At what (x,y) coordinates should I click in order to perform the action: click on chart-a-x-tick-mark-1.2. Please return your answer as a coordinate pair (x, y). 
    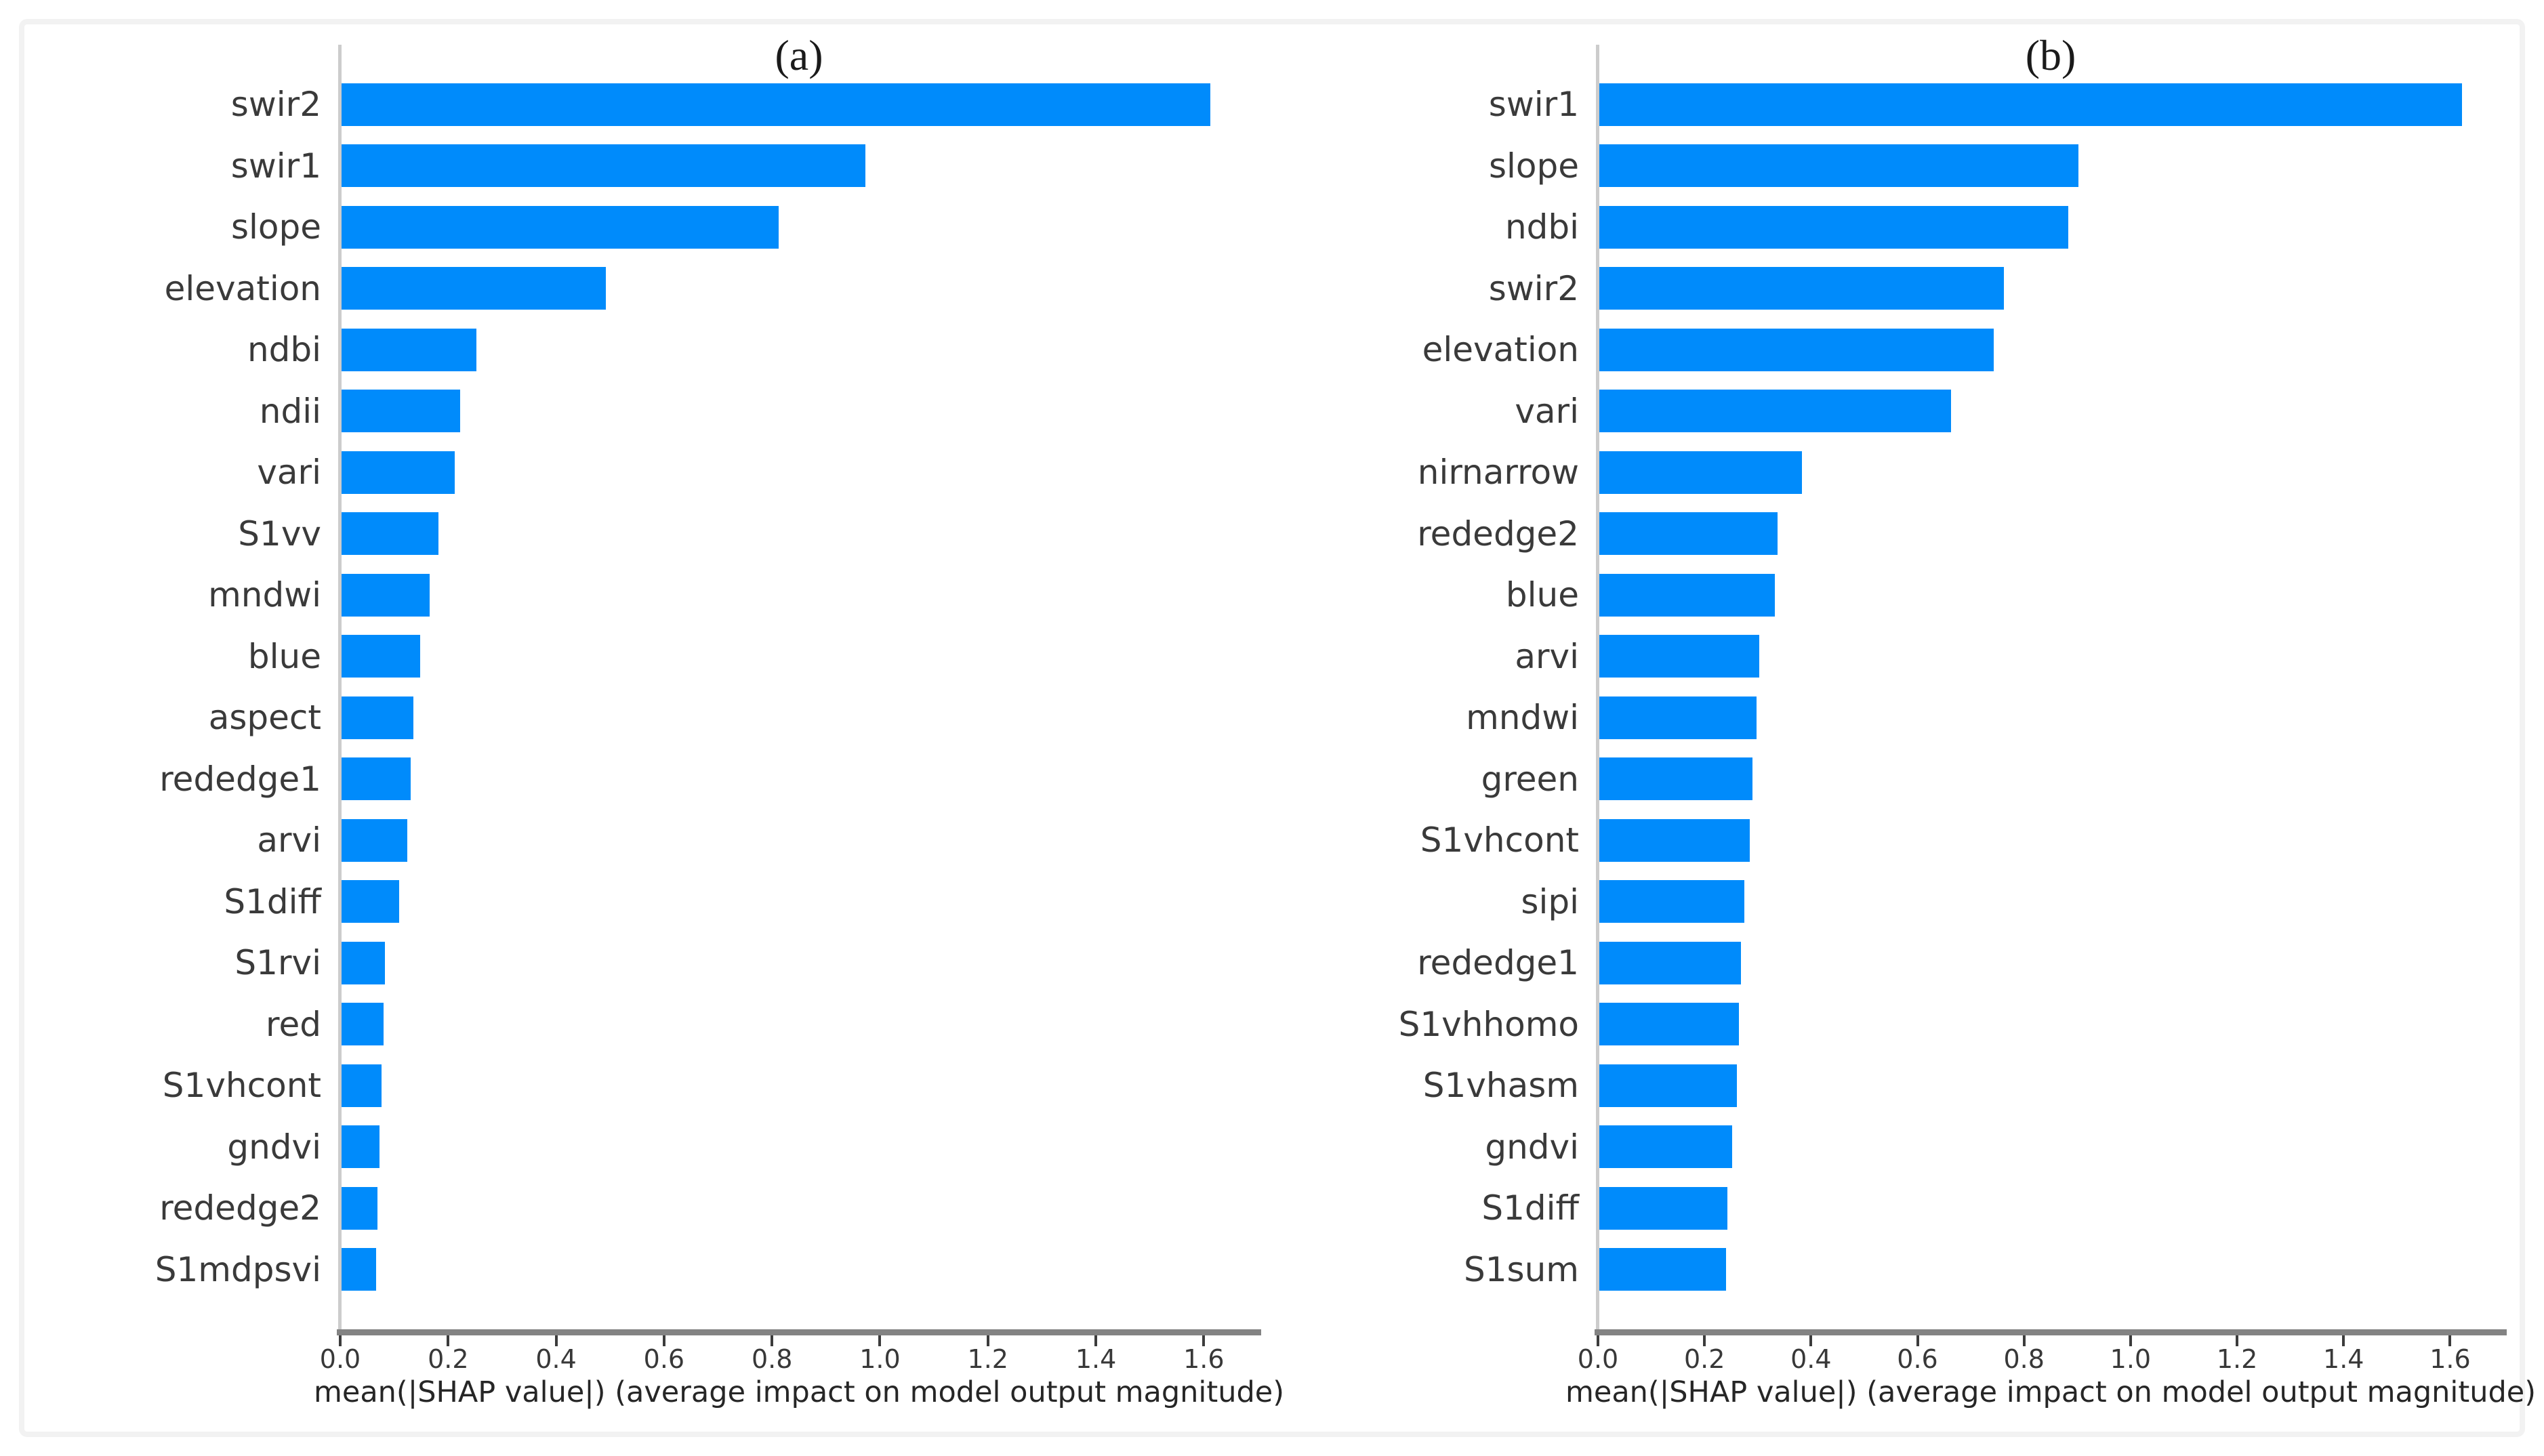
    Looking at the image, I should click on (987, 1340).